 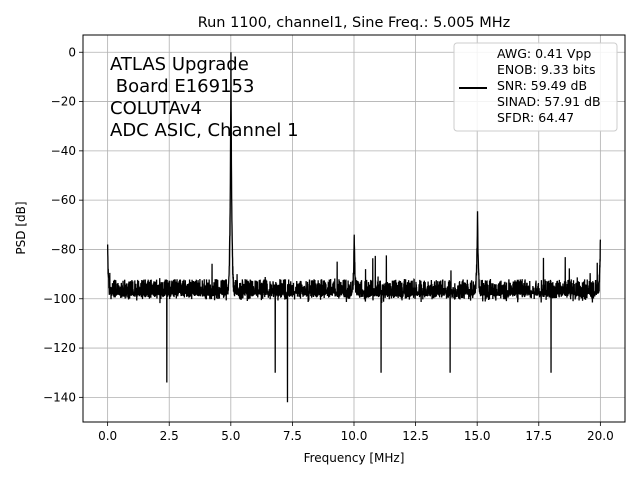 What do you see at coordinates (59, 397) in the screenshot?
I see `y-tick-label: −140` at bounding box center [59, 397].